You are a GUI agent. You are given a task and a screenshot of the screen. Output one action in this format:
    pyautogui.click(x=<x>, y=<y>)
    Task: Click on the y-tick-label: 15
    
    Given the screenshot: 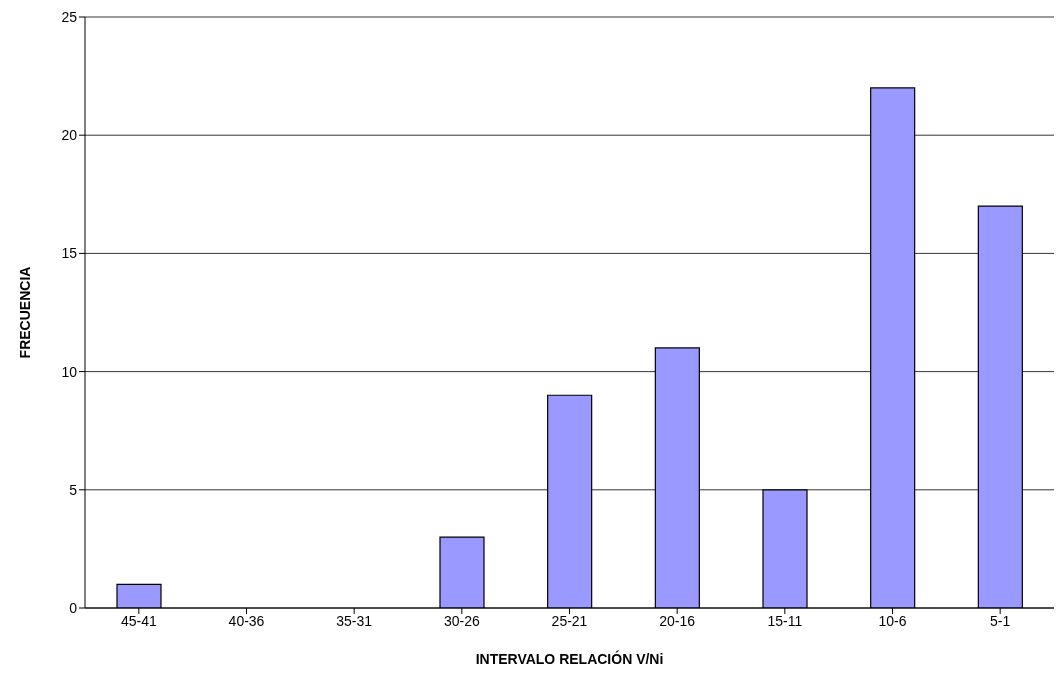 What is the action you would take?
    pyautogui.click(x=69, y=253)
    